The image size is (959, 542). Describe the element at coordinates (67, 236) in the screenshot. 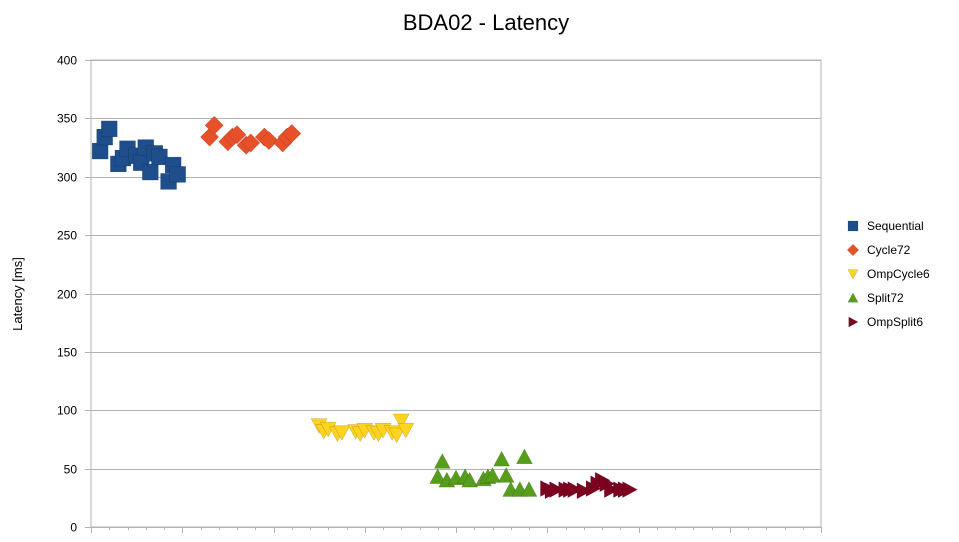

I see `y-tick-label: 250` at that location.